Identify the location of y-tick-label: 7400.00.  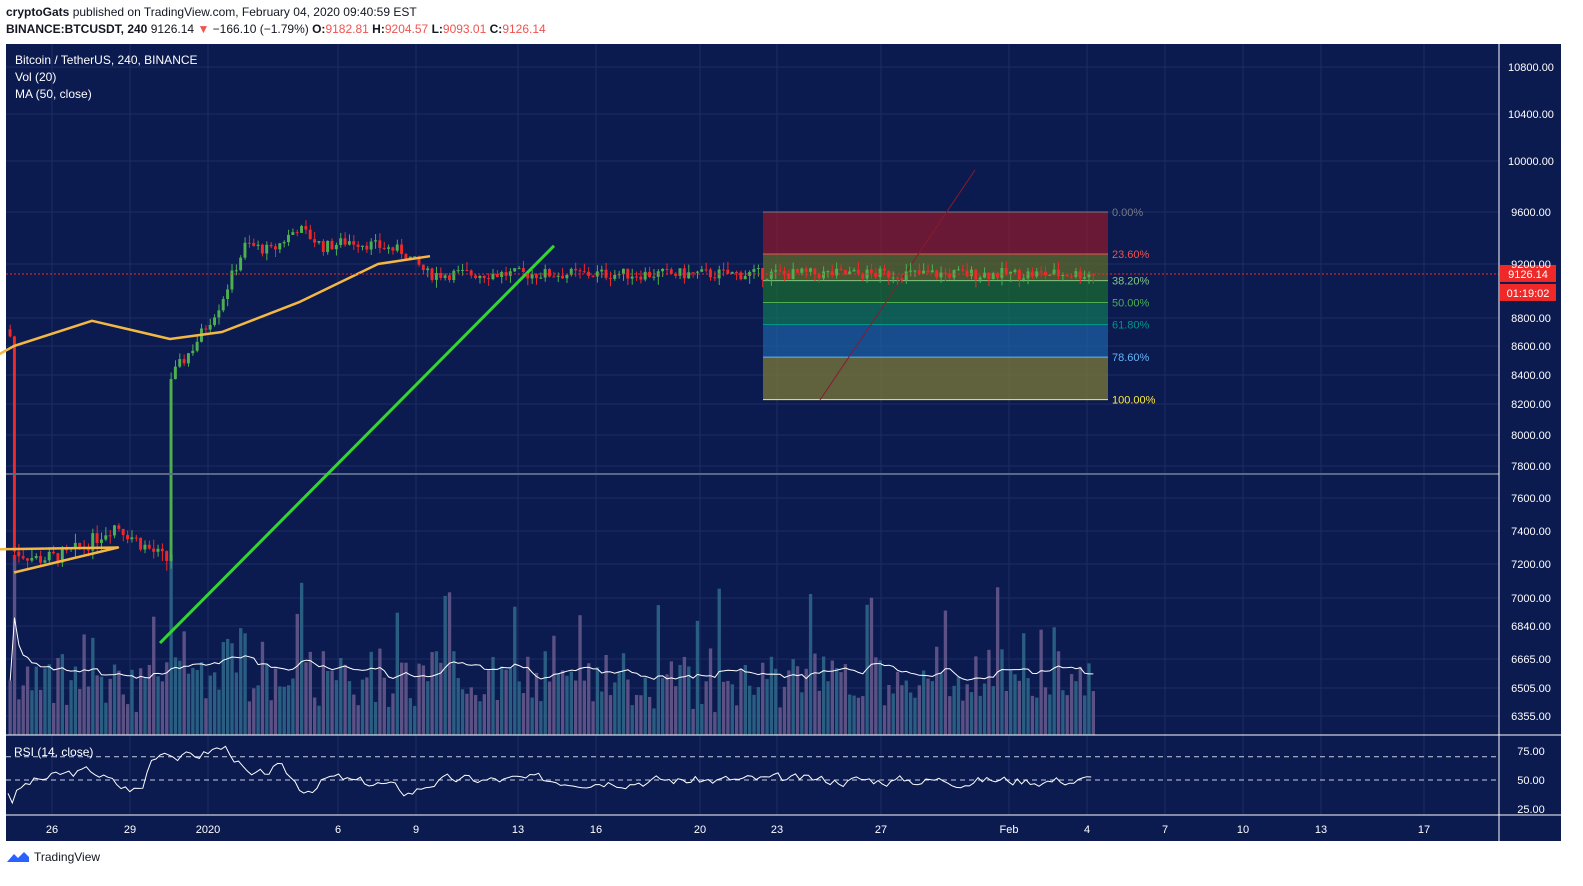
(1531, 532).